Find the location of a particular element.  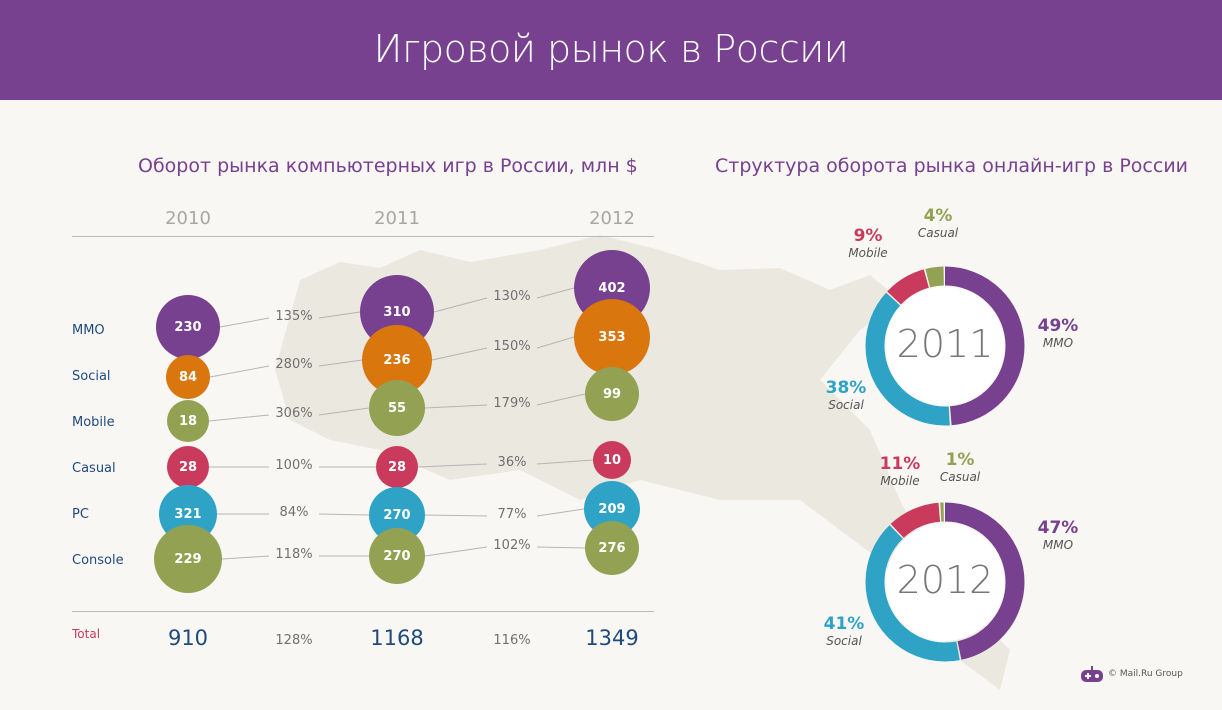

donut-year: 2011 is located at coordinates (945, 344).